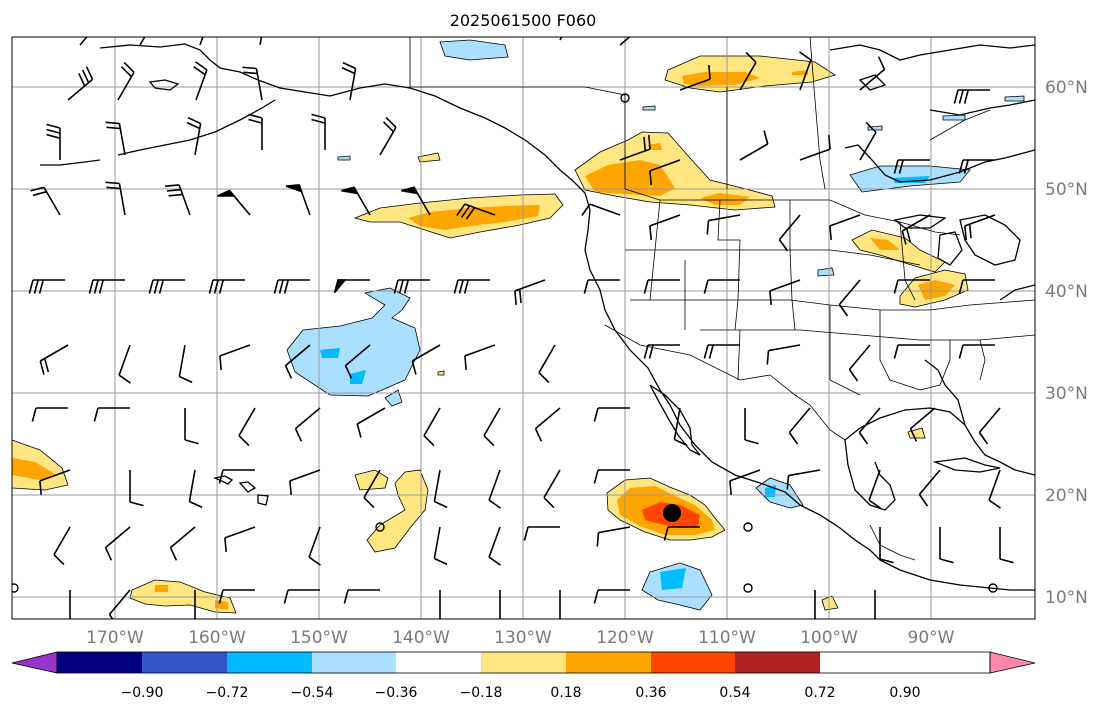 The image size is (1105, 712). I want to click on lat-label: 30°N, so click(1066, 394).